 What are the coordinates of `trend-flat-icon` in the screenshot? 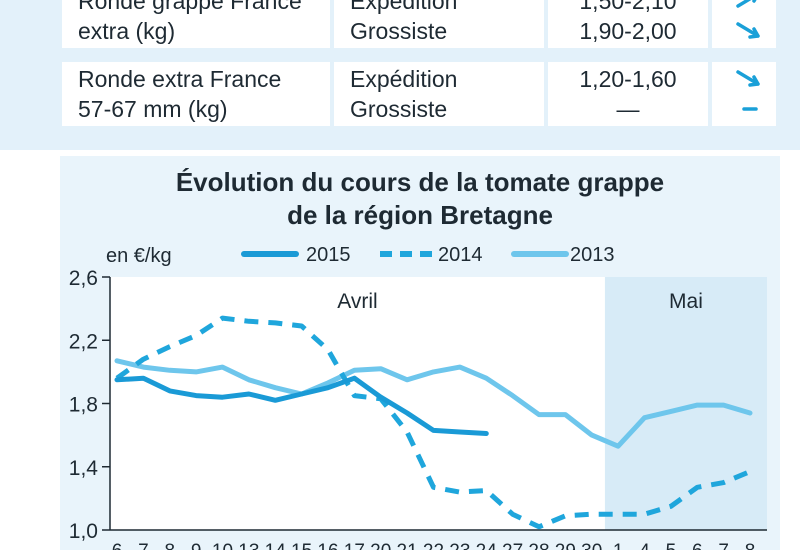 It's located at (750, 109).